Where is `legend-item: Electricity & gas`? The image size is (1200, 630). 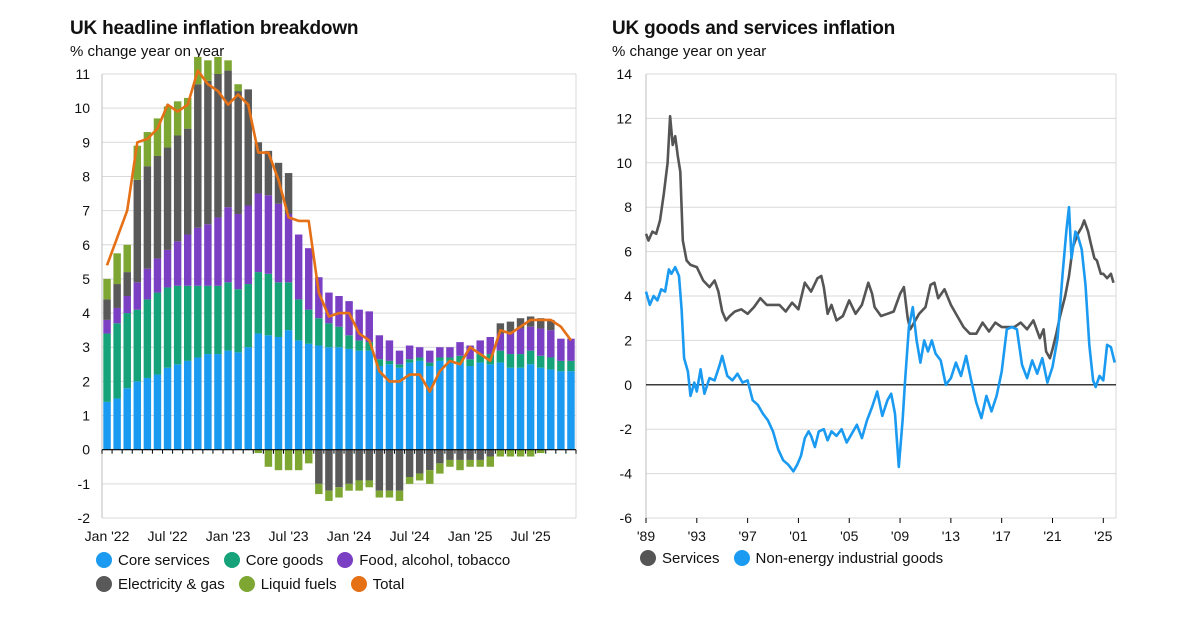
legend-item: Electricity & gas is located at coordinates (160, 584).